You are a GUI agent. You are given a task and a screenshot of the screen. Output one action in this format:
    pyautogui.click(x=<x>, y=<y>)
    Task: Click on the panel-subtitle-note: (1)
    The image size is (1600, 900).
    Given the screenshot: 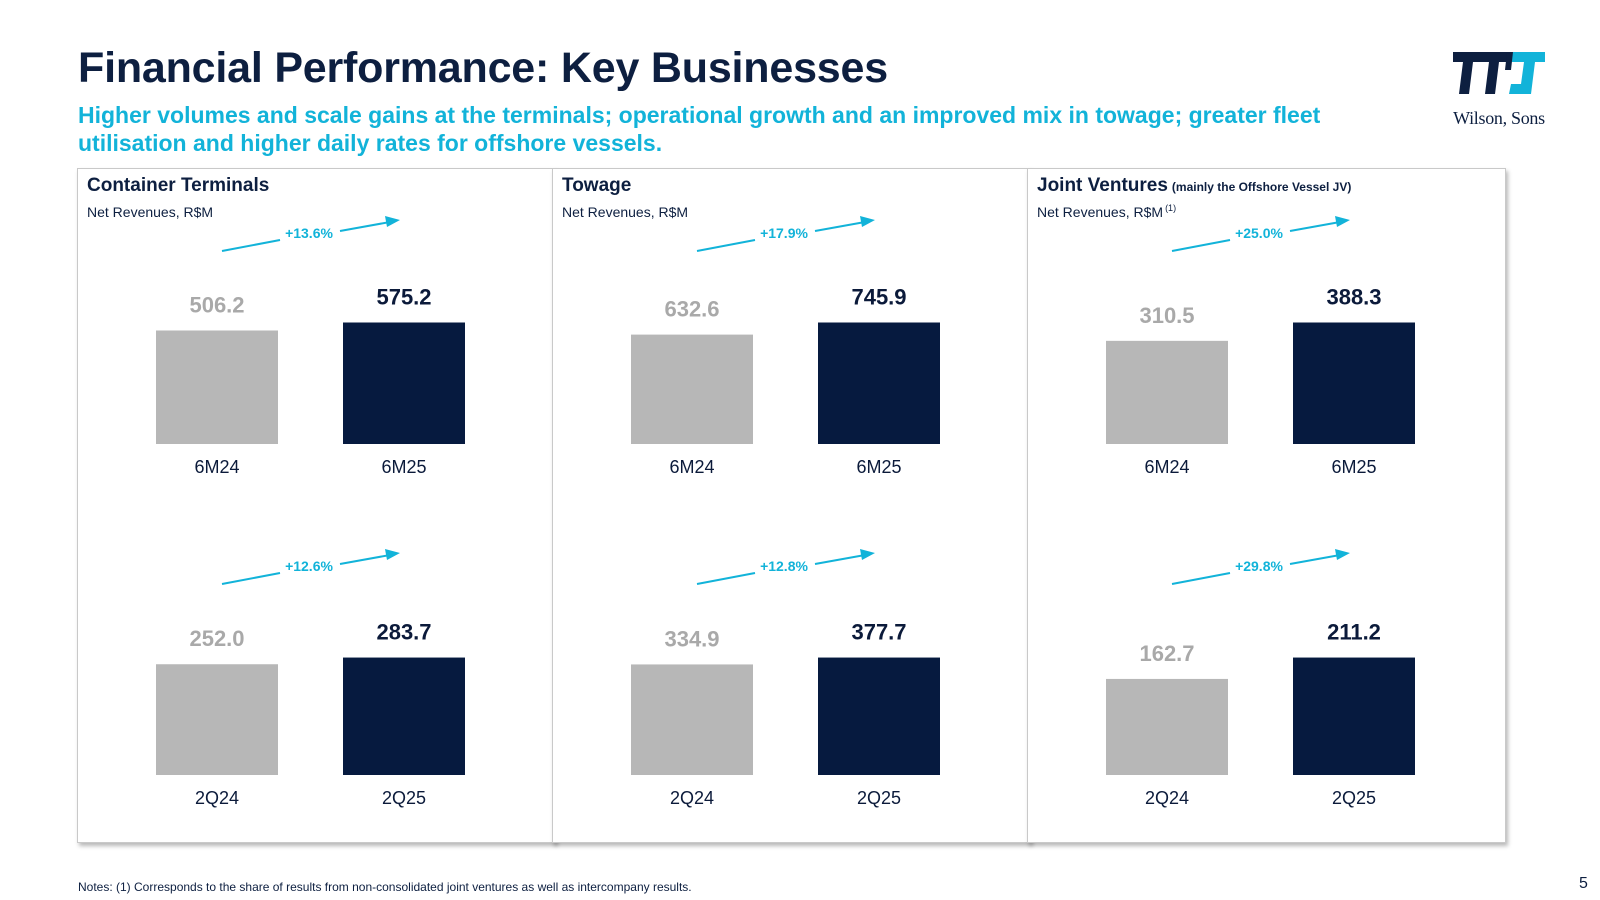 What is the action you would take?
    pyautogui.click(x=1171, y=208)
    